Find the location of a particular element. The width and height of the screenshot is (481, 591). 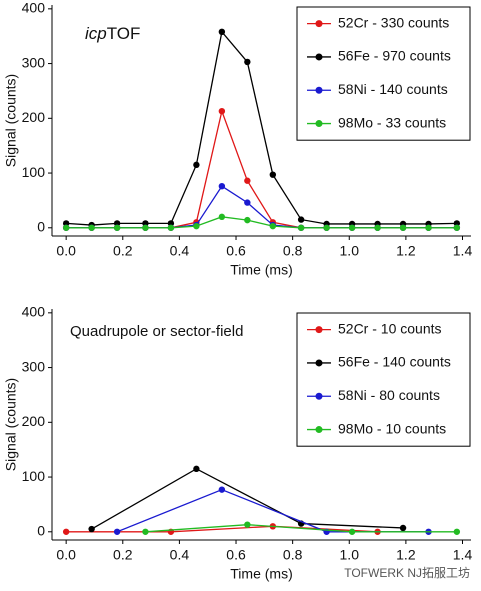

legend-label: 56Fe - 140 counts is located at coordinates (394, 362).